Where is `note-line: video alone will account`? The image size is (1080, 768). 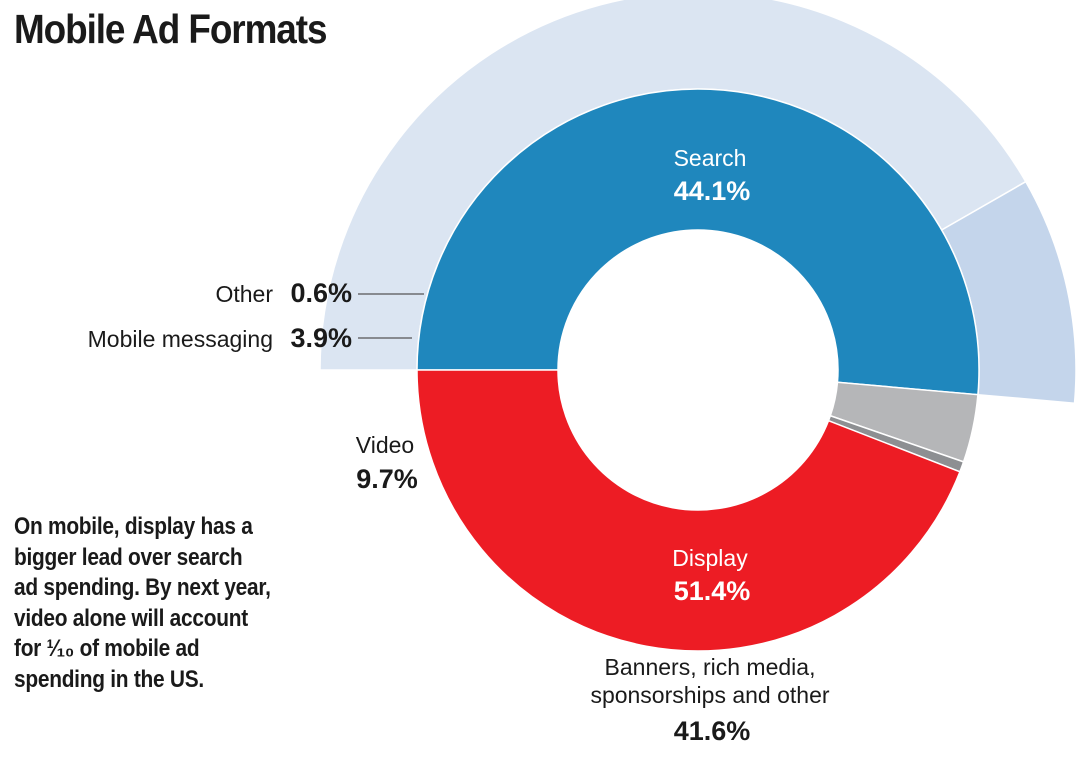
note-line: video alone will account is located at coordinates (131, 618).